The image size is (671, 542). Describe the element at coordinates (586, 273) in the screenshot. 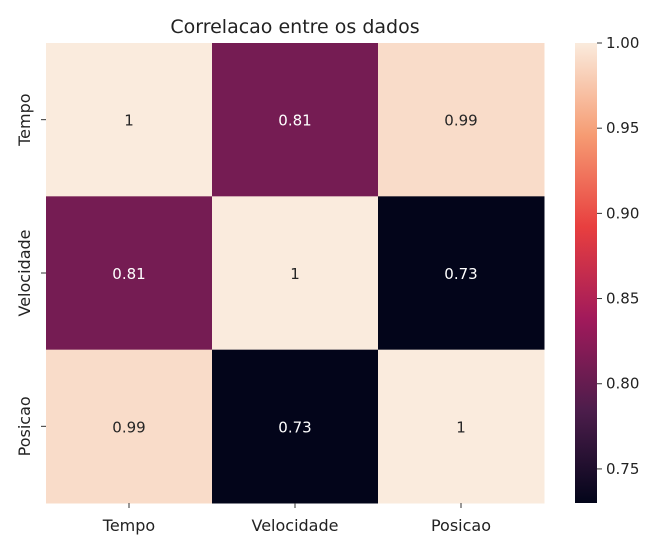

I see `colorbar` at that location.